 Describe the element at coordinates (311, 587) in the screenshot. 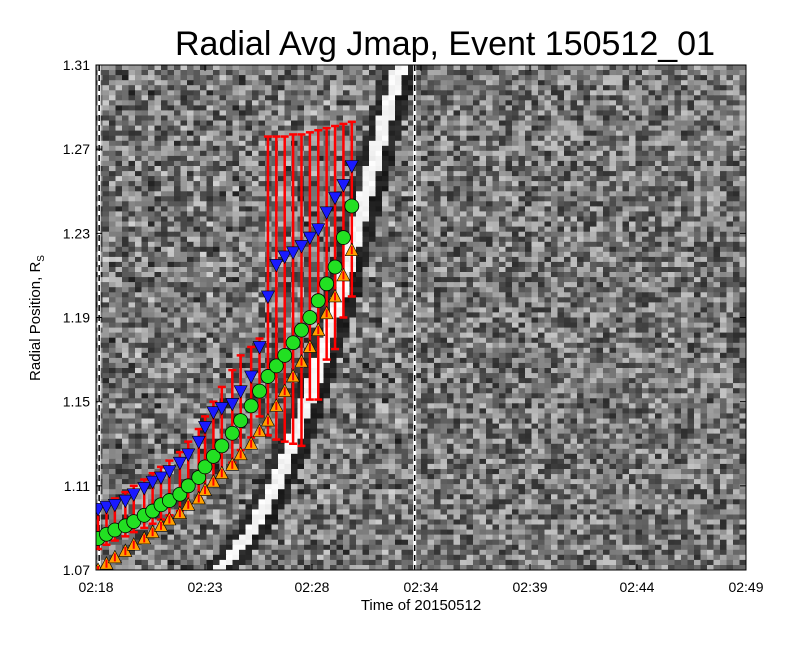

I see `x-tick-label-2: 02:28` at that location.